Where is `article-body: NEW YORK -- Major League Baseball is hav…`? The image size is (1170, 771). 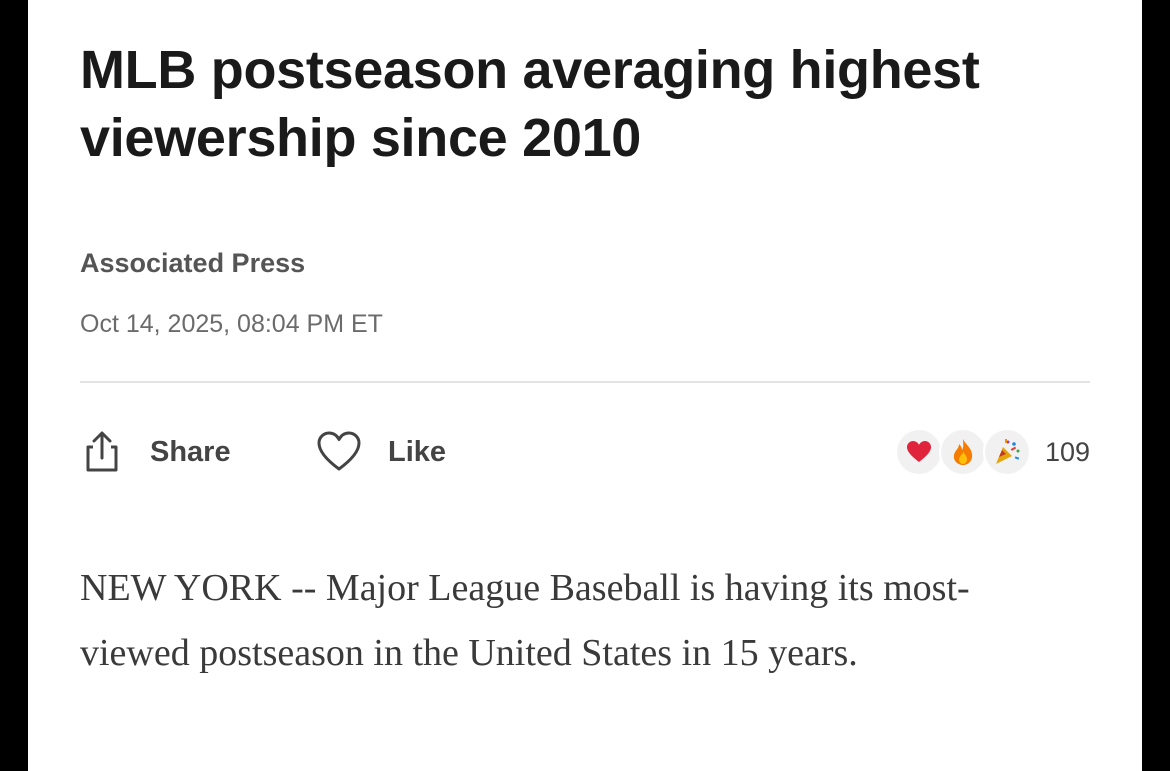
article-body: NEW YORK -- Major League Baseball is hav… is located at coordinates (525, 620).